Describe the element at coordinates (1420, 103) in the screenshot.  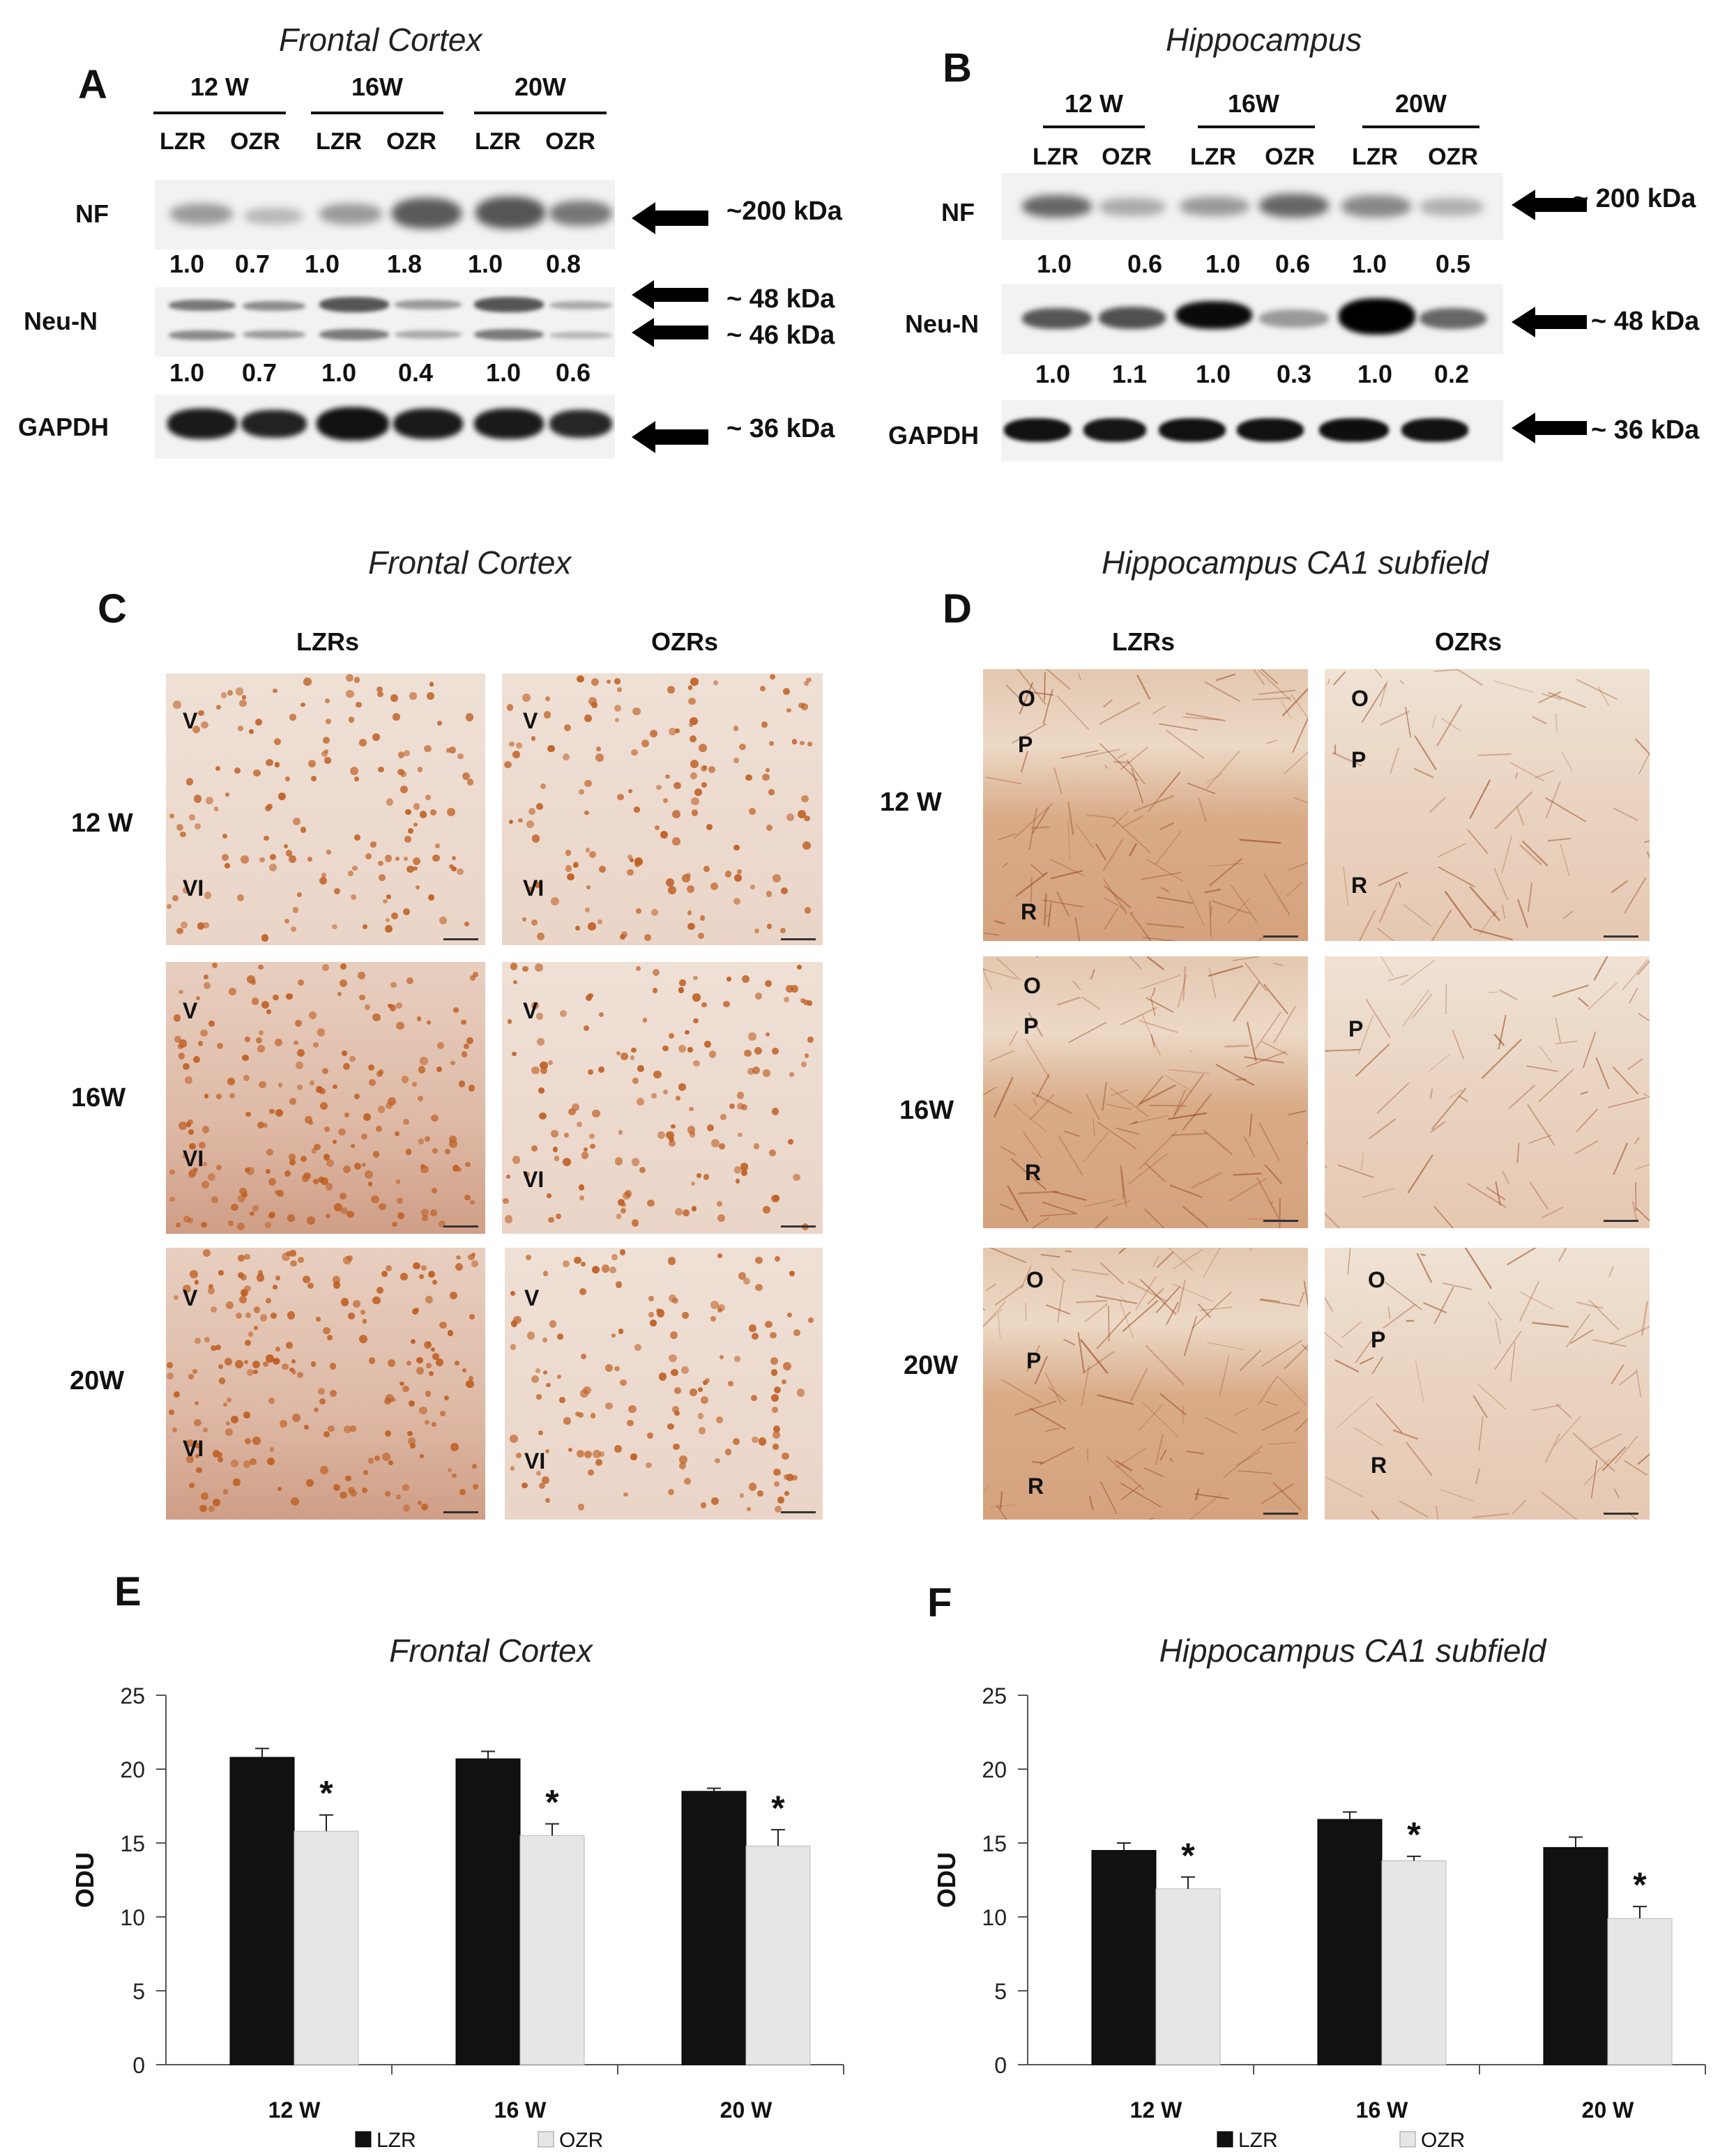
I see `week-label: 20W` at that location.